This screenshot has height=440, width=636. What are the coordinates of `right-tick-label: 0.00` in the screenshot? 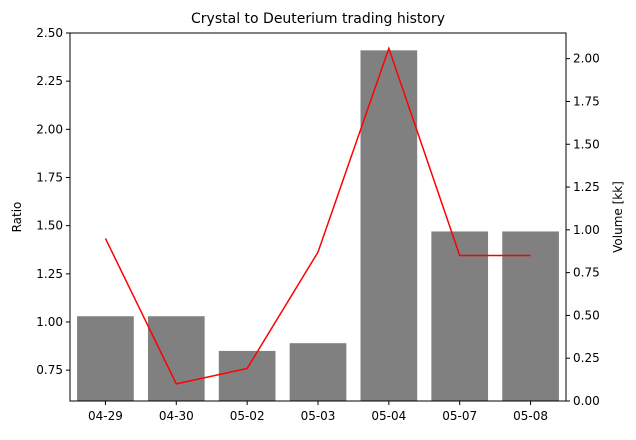 It's located at (586, 401).